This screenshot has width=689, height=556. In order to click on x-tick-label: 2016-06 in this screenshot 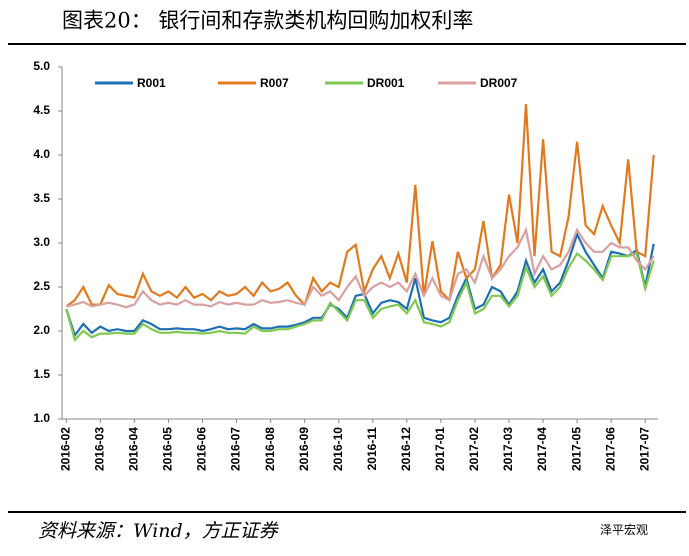, I will do `click(202, 449)`.